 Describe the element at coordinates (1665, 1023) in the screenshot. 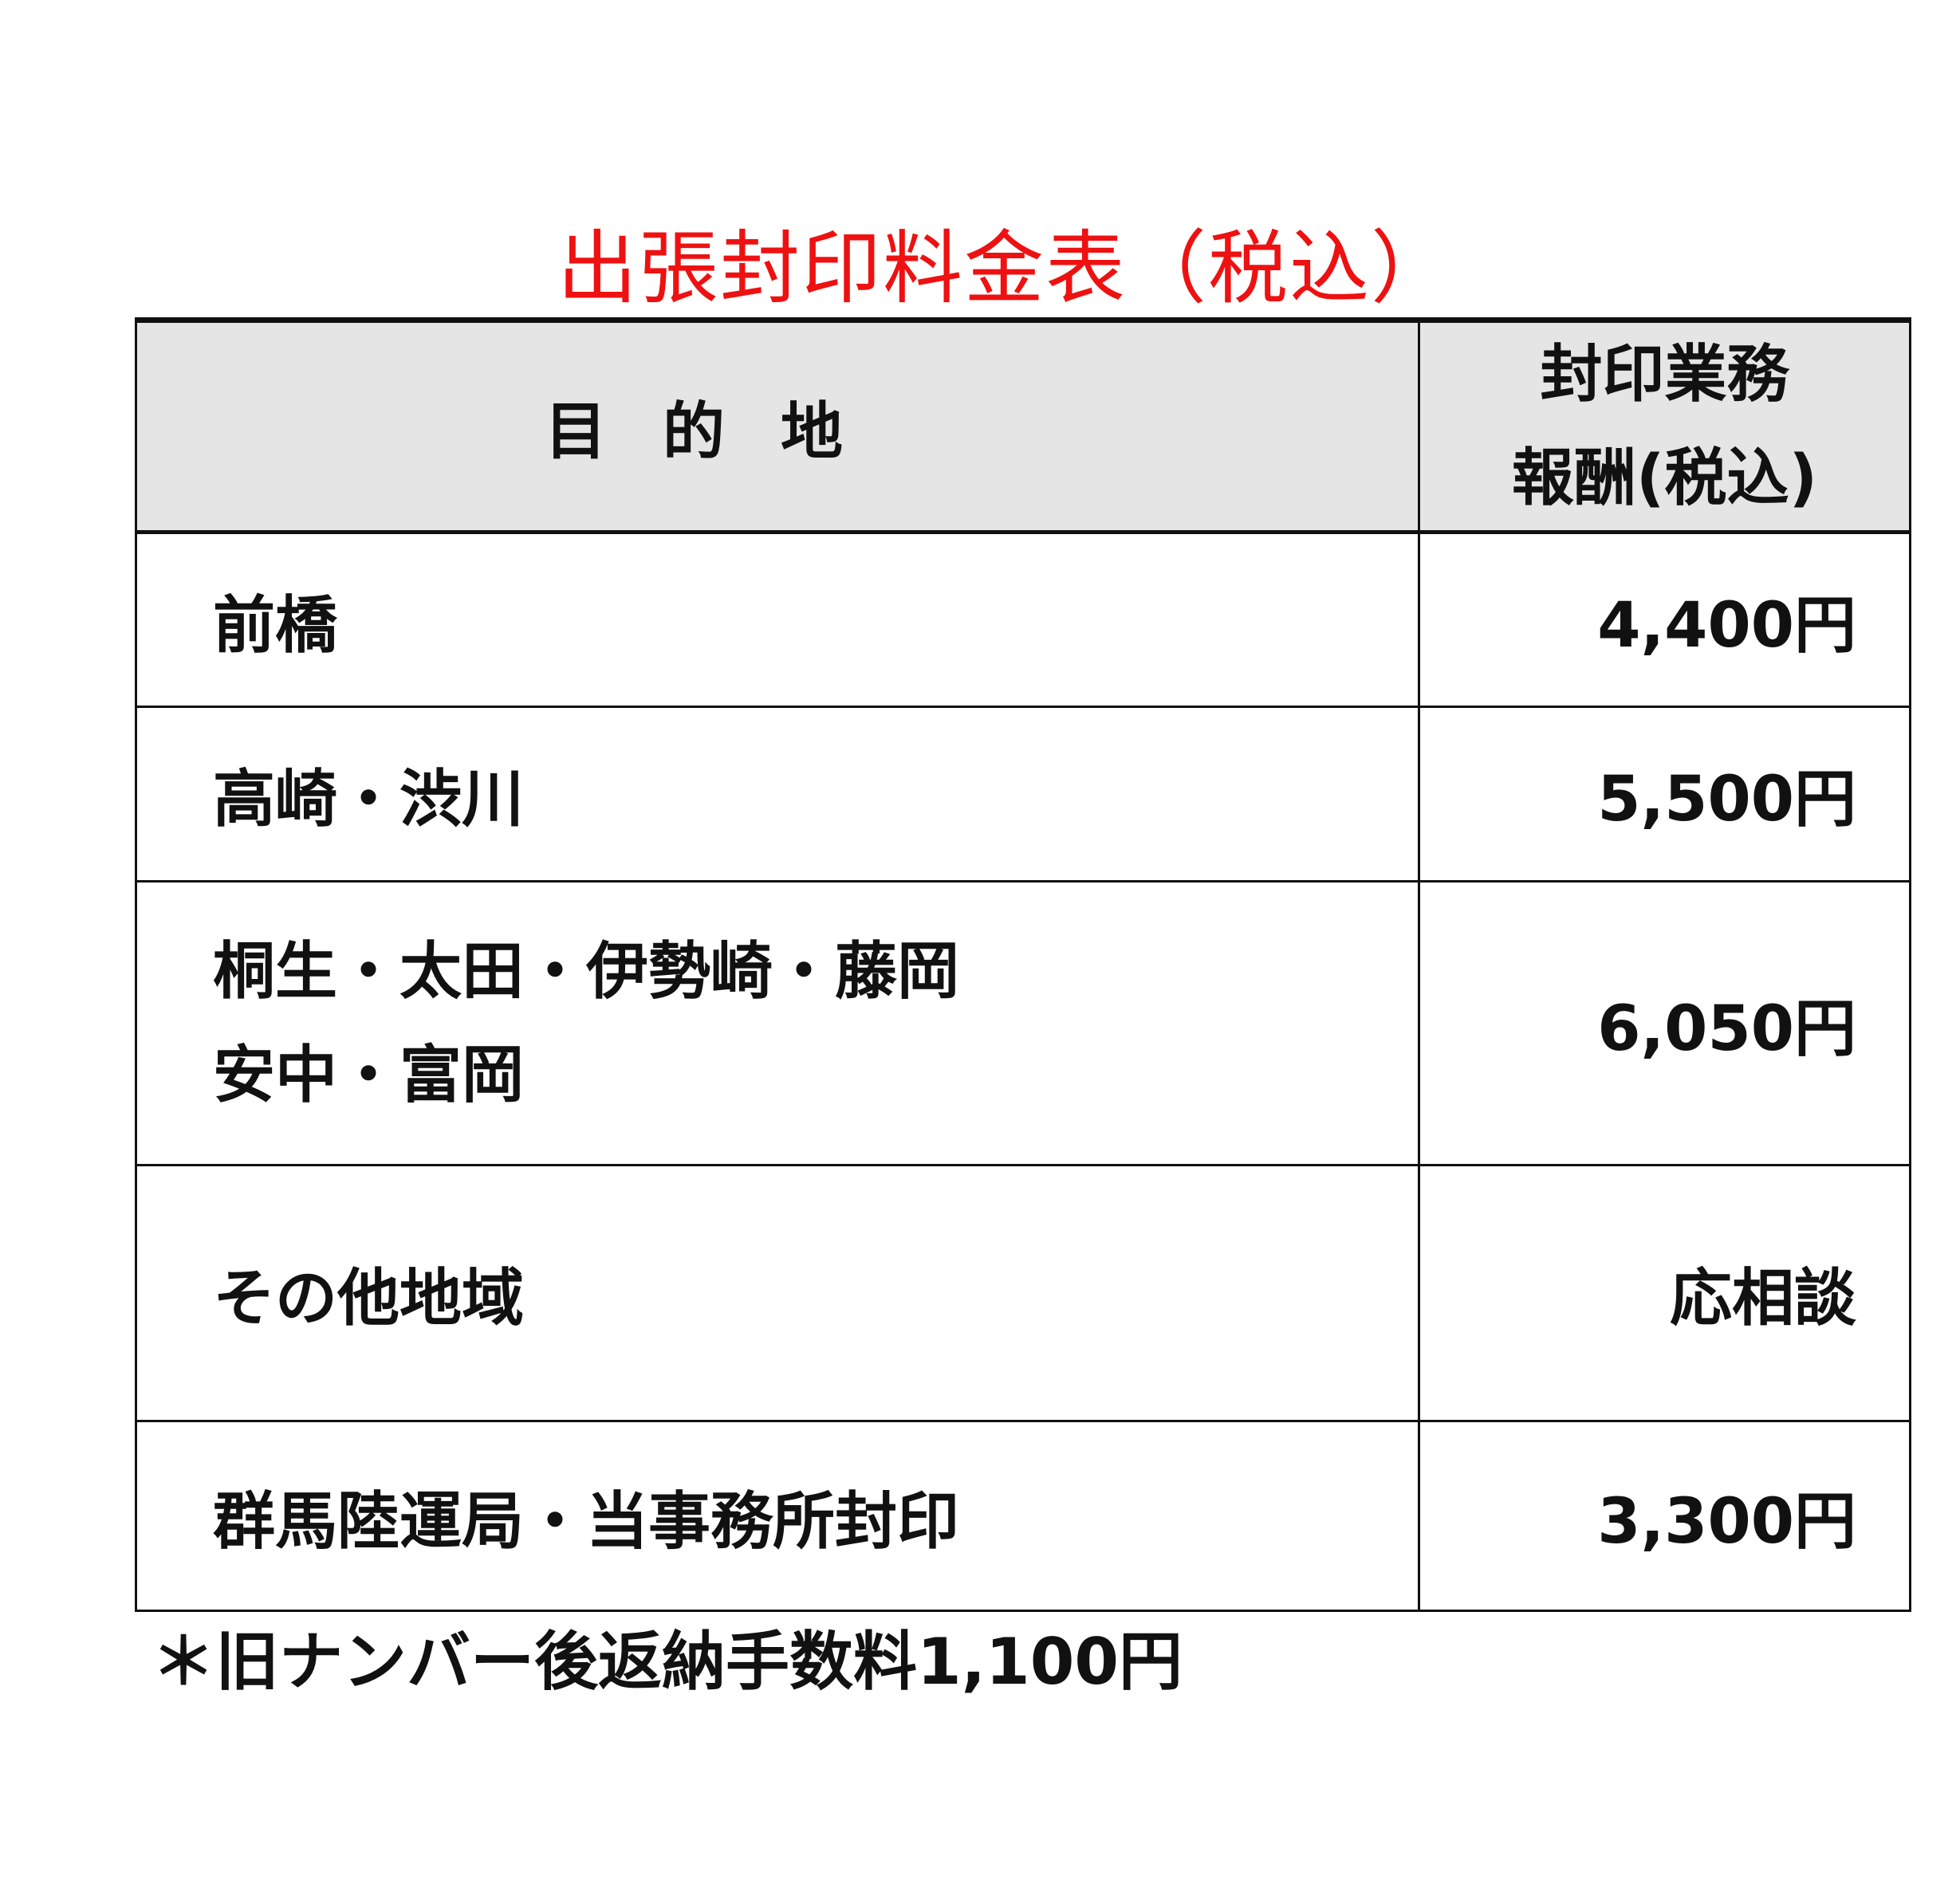

I see `fee-cell: 6,050円` at that location.